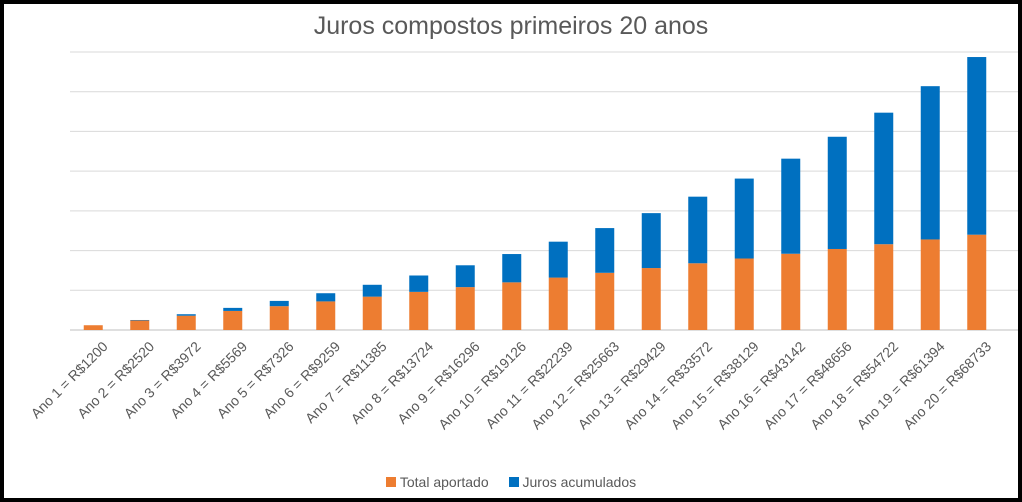 Image resolution: width=1022 pixels, height=502 pixels. What do you see at coordinates (69, 379) in the screenshot?
I see `x-tick-label: Ano 1 = R$1200` at bounding box center [69, 379].